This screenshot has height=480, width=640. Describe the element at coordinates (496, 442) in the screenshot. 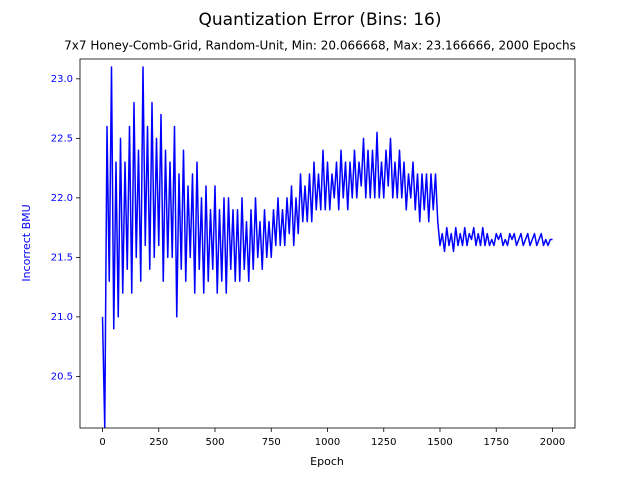

I see `x-tick-label: 1750` at that location.